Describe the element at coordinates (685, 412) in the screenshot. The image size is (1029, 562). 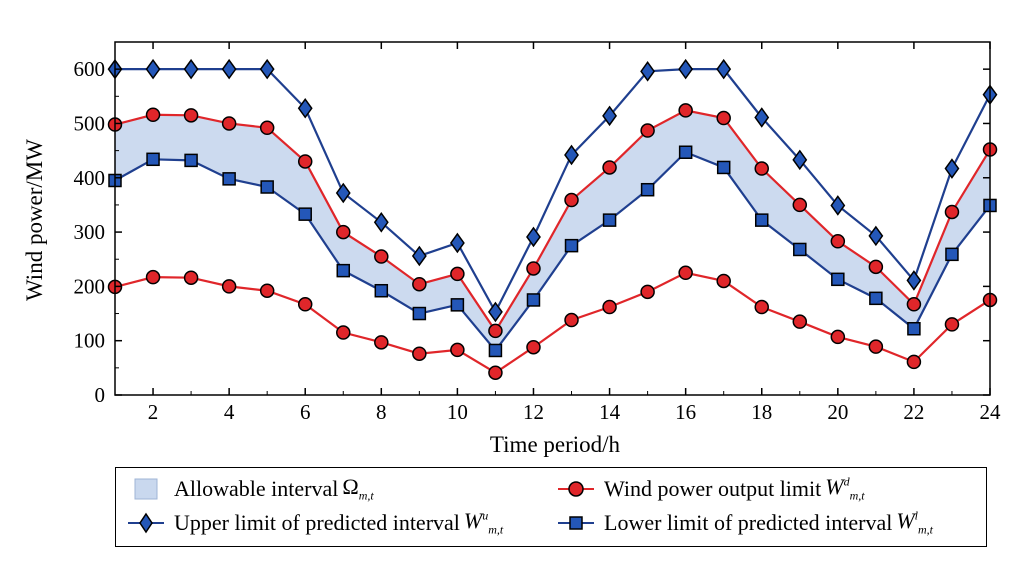
I see `x-tick-label-16: 16` at that location.